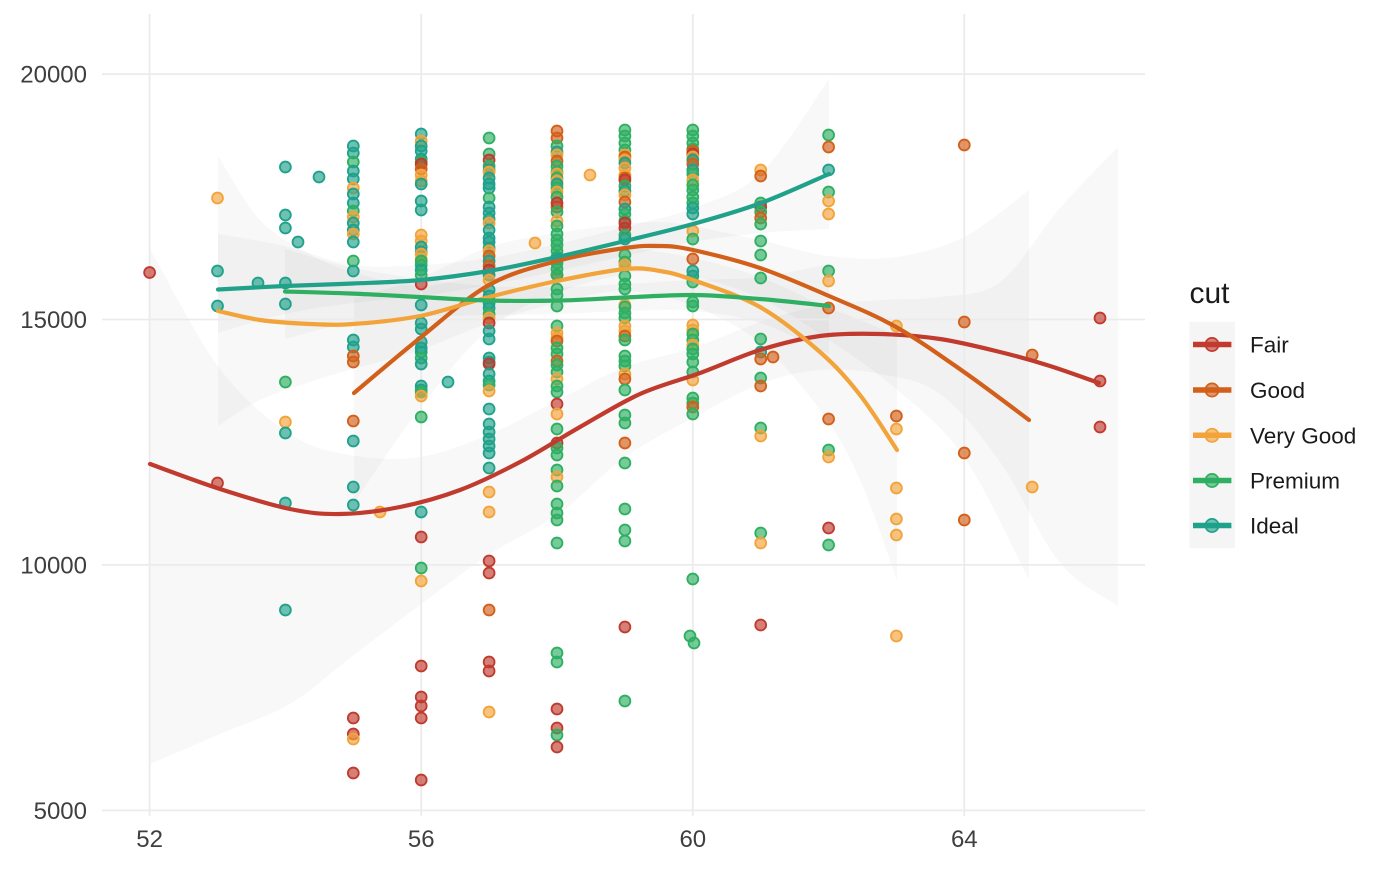 The height and width of the screenshot is (871, 1400). What do you see at coordinates (1210, 293) in the screenshot?
I see `svg-text: cut` at bounding box center [1210, 293].